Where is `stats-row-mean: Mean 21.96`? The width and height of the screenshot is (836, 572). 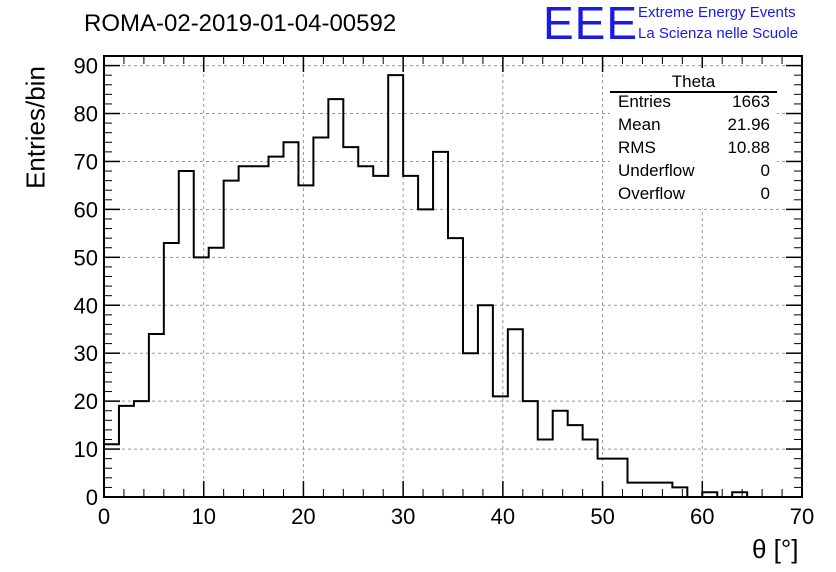
stats-row-mean: Mean 21.96 is located at coordinates (694, 126).